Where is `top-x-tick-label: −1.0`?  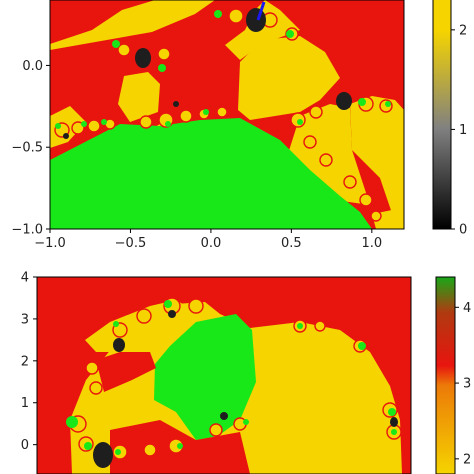 top-x-tick-label: −1.0 is located at coordinates (50, 243).